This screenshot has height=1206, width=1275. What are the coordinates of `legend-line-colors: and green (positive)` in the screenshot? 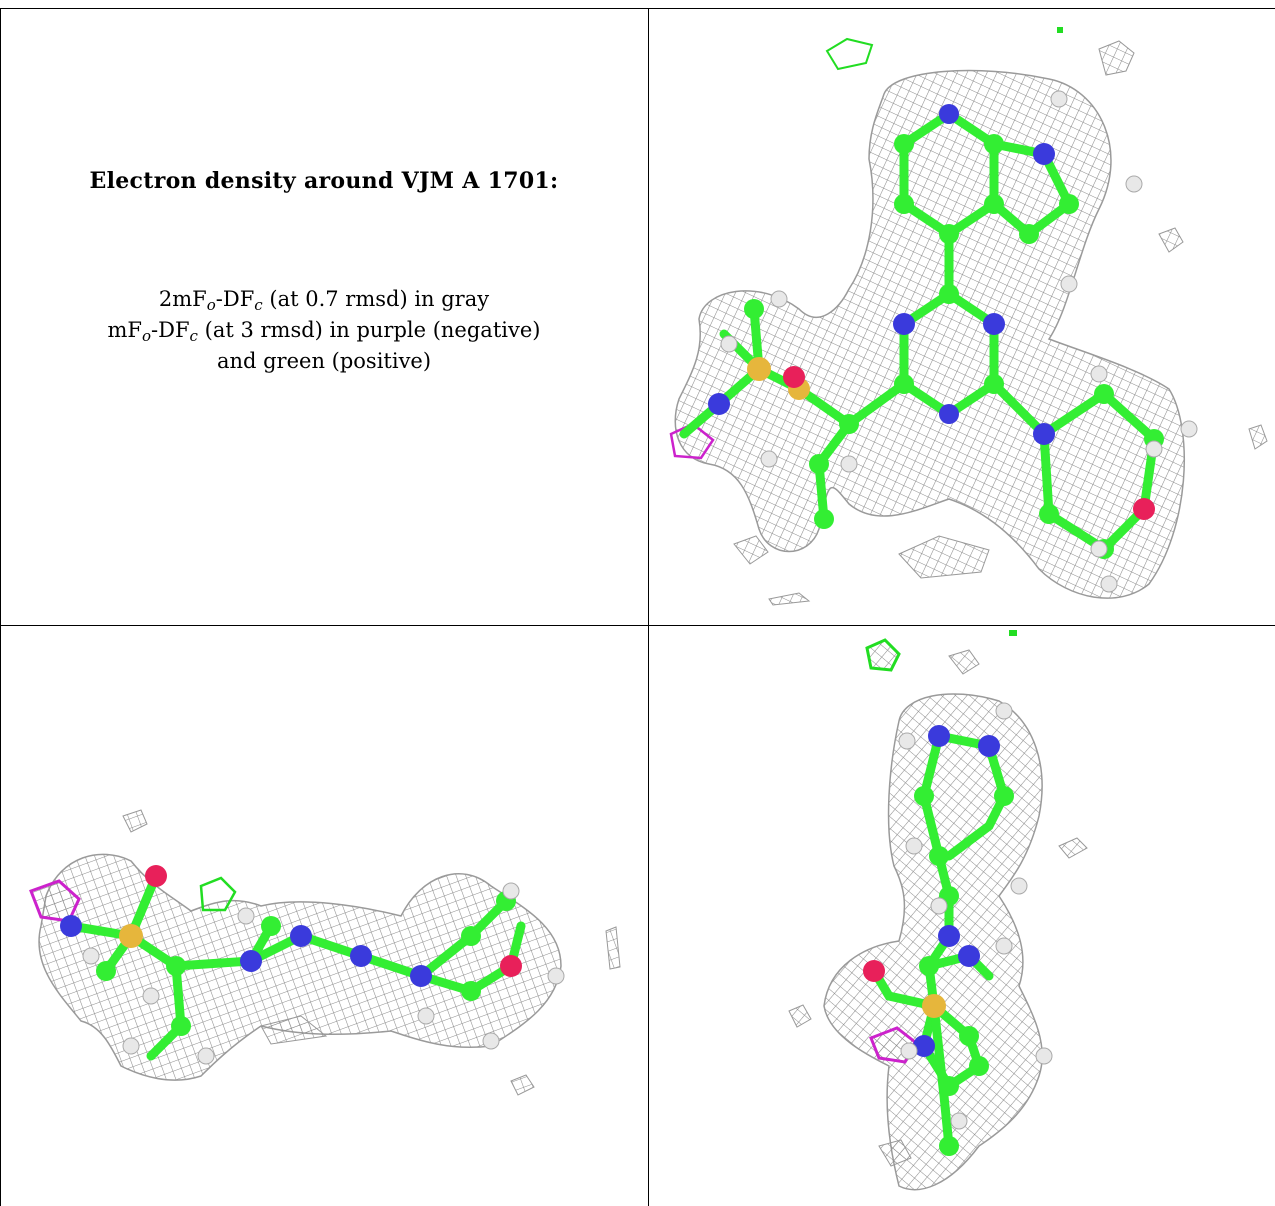 It's located at (324, 361).